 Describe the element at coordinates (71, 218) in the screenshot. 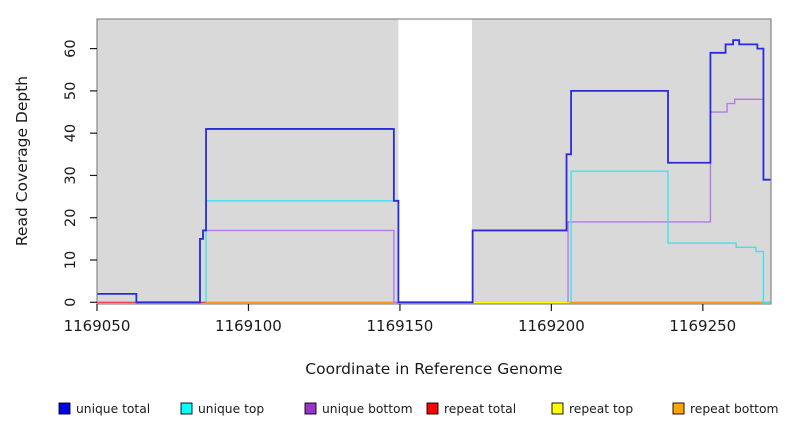

I see `y-tick-label: 20` at that location.